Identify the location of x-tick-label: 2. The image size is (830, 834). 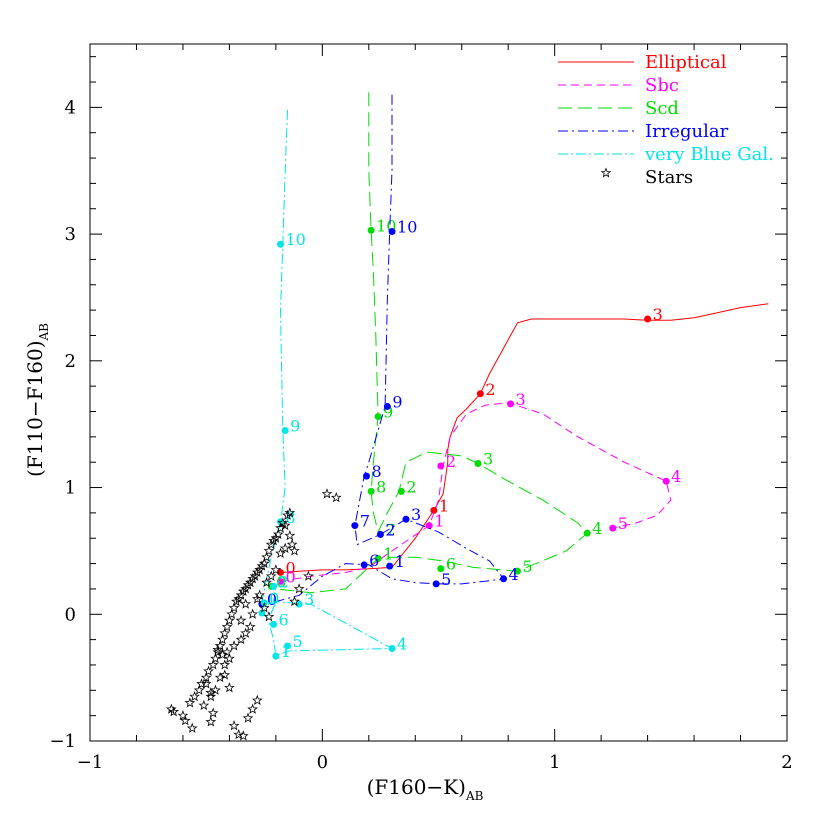
(786, 762).